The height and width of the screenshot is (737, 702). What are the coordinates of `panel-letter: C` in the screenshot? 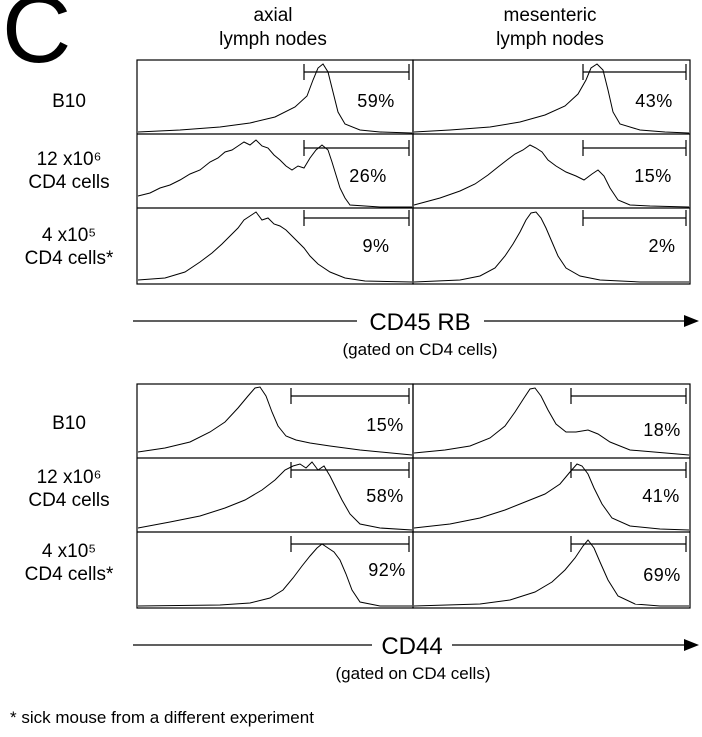 It's located at (36, 41).